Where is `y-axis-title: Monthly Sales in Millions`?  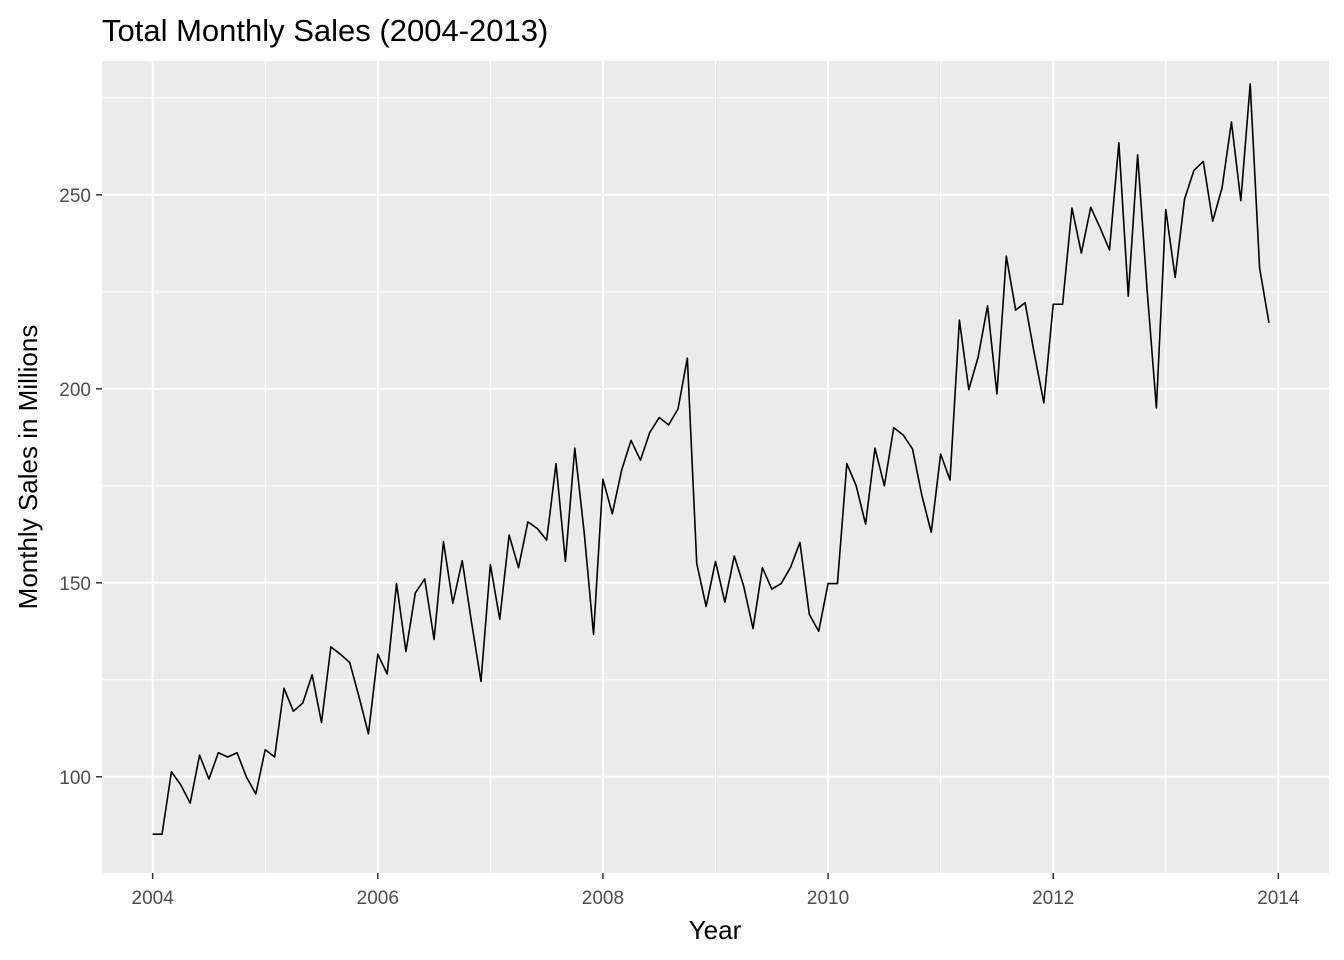
y-axis-title: Monthly Sales in Millions is located at coordinates (28, 467).